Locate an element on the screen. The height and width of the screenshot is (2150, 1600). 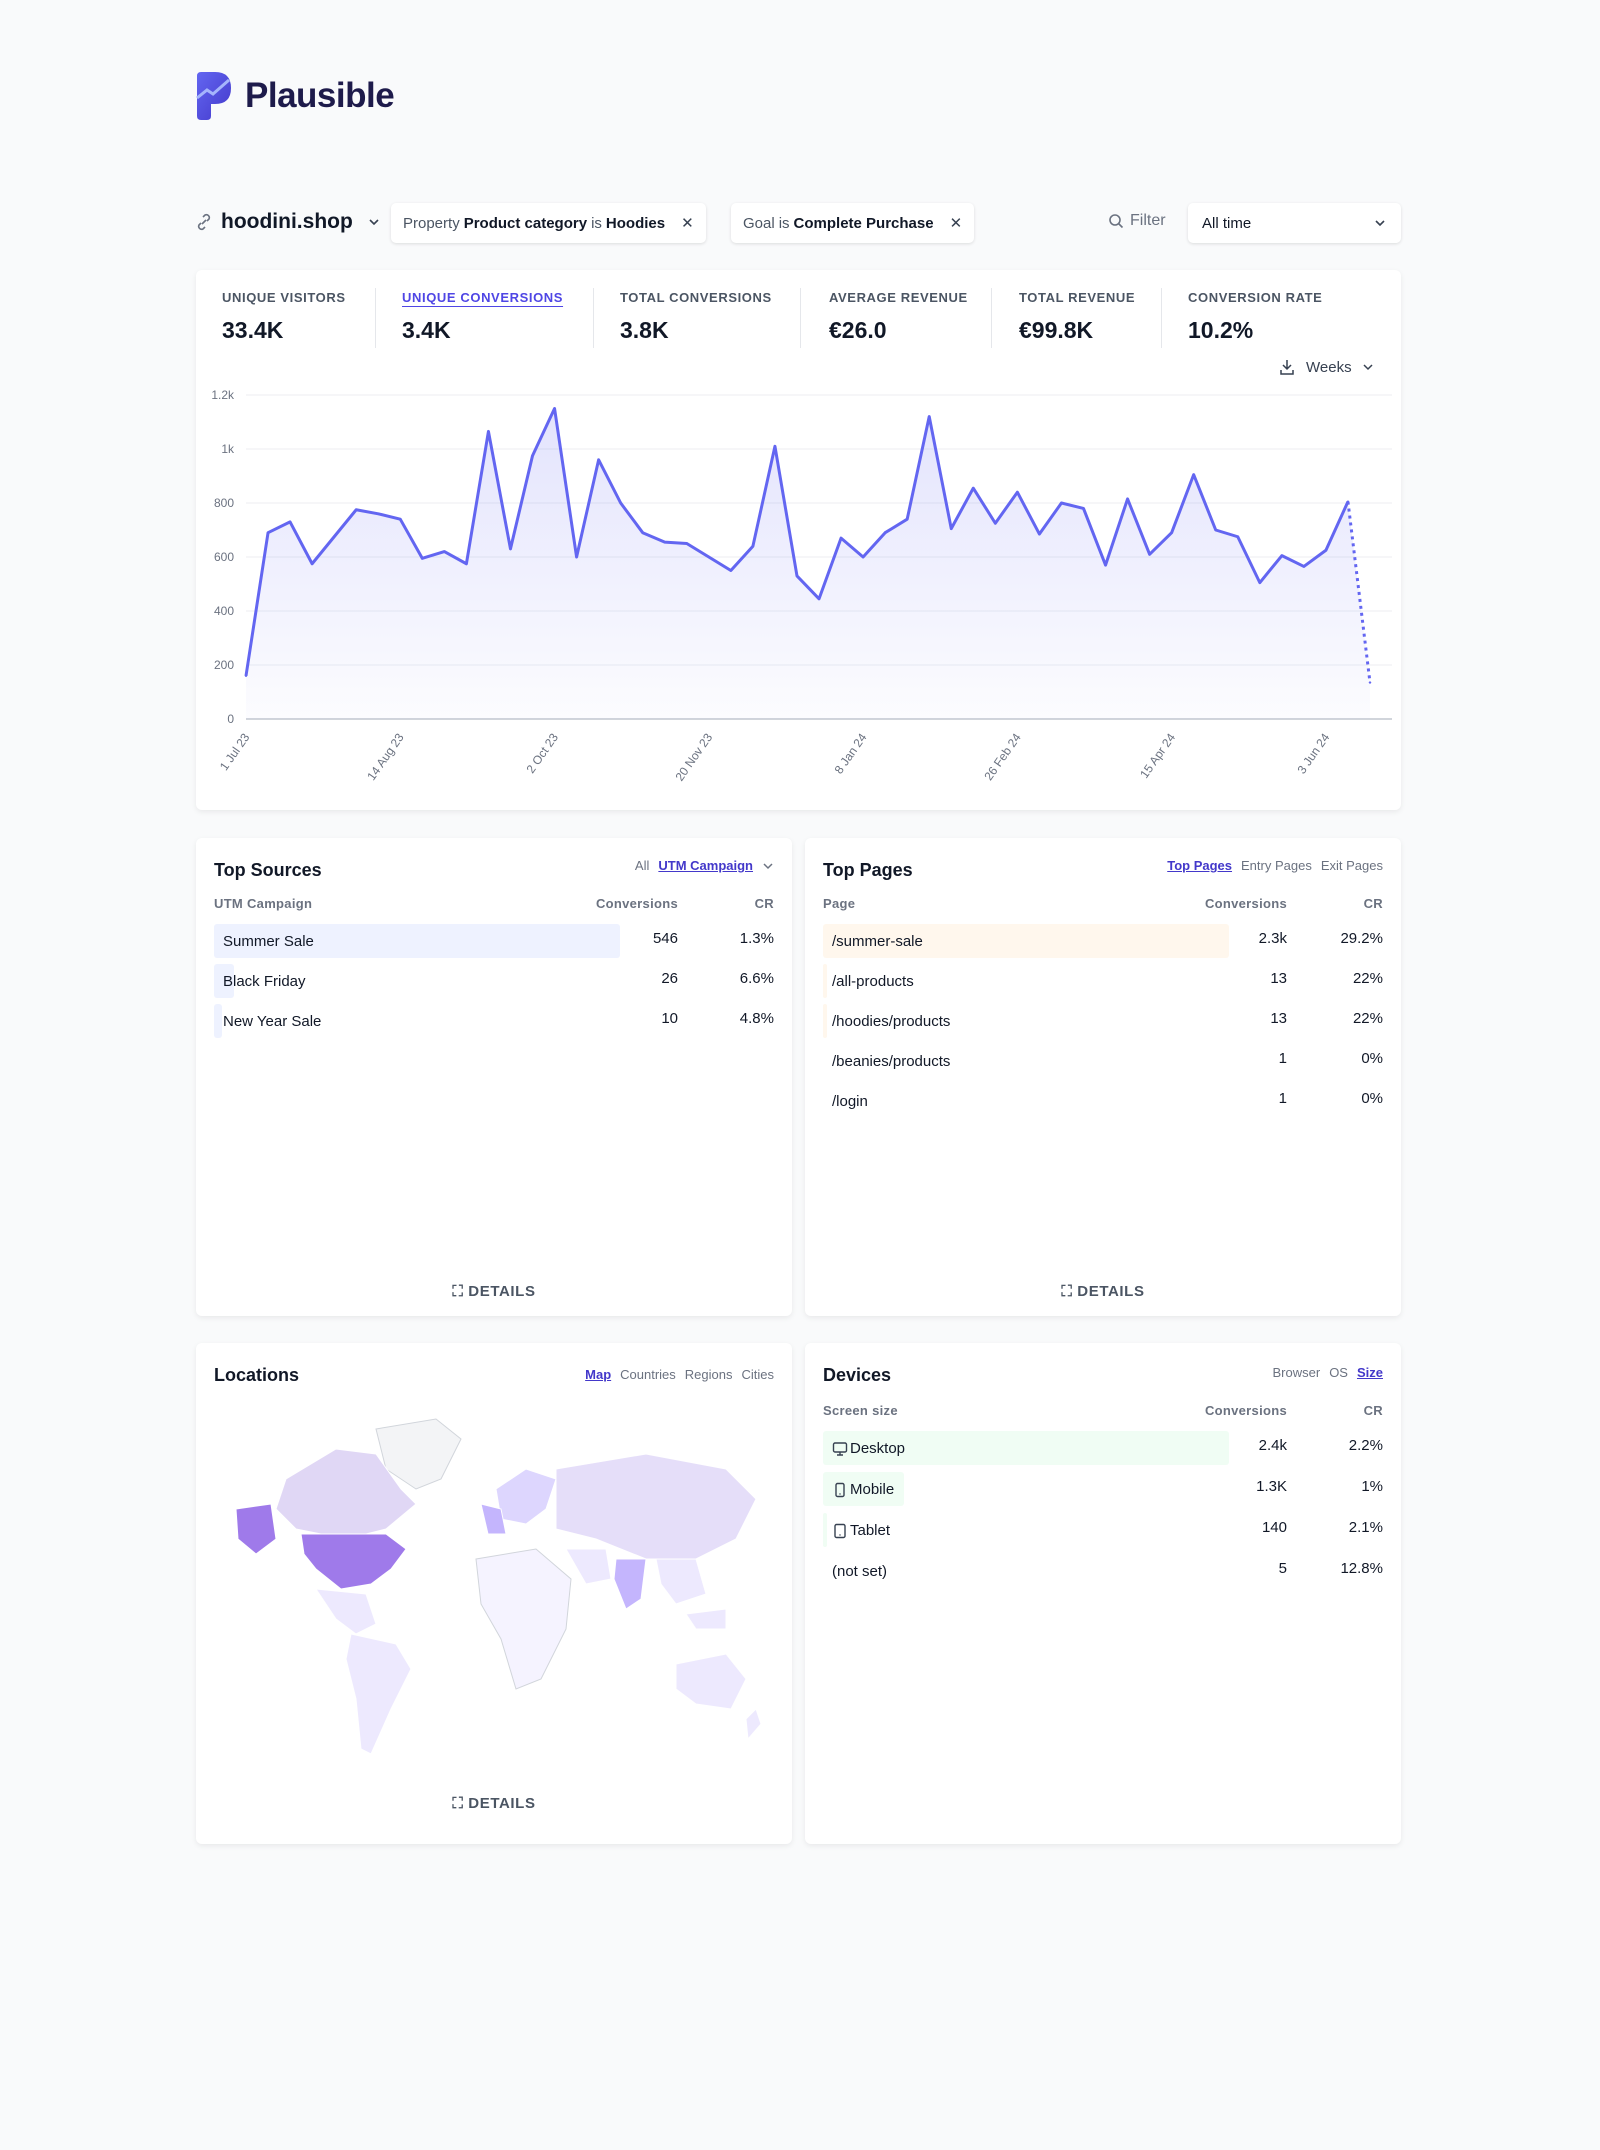
tab-countries: Countries is located at coordinates (648, 1374).